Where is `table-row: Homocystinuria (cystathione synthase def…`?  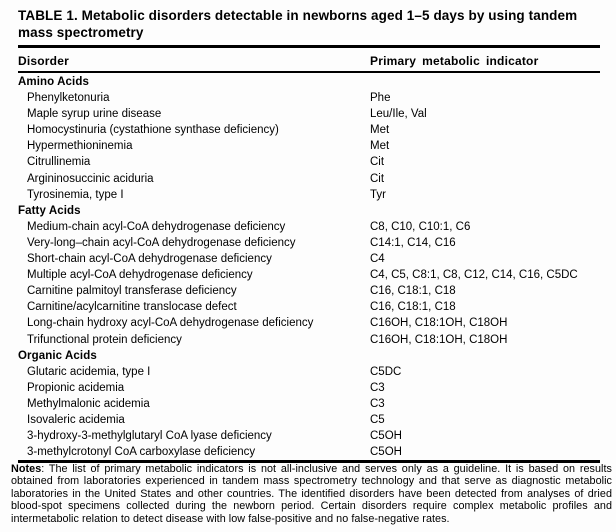 table-row: Homocystinuria (cystathione synthase def… is located at coordinates (309, 130).